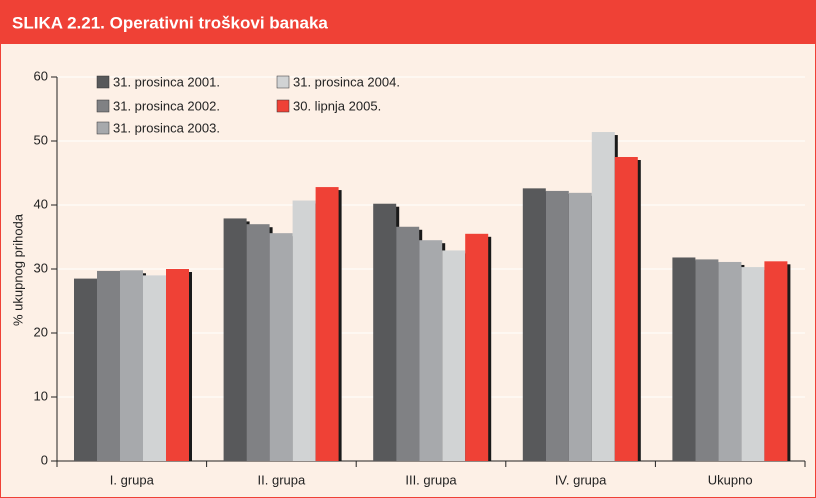  I want to click on legend-label: 31. prosinca 2004., so click(346, 81).